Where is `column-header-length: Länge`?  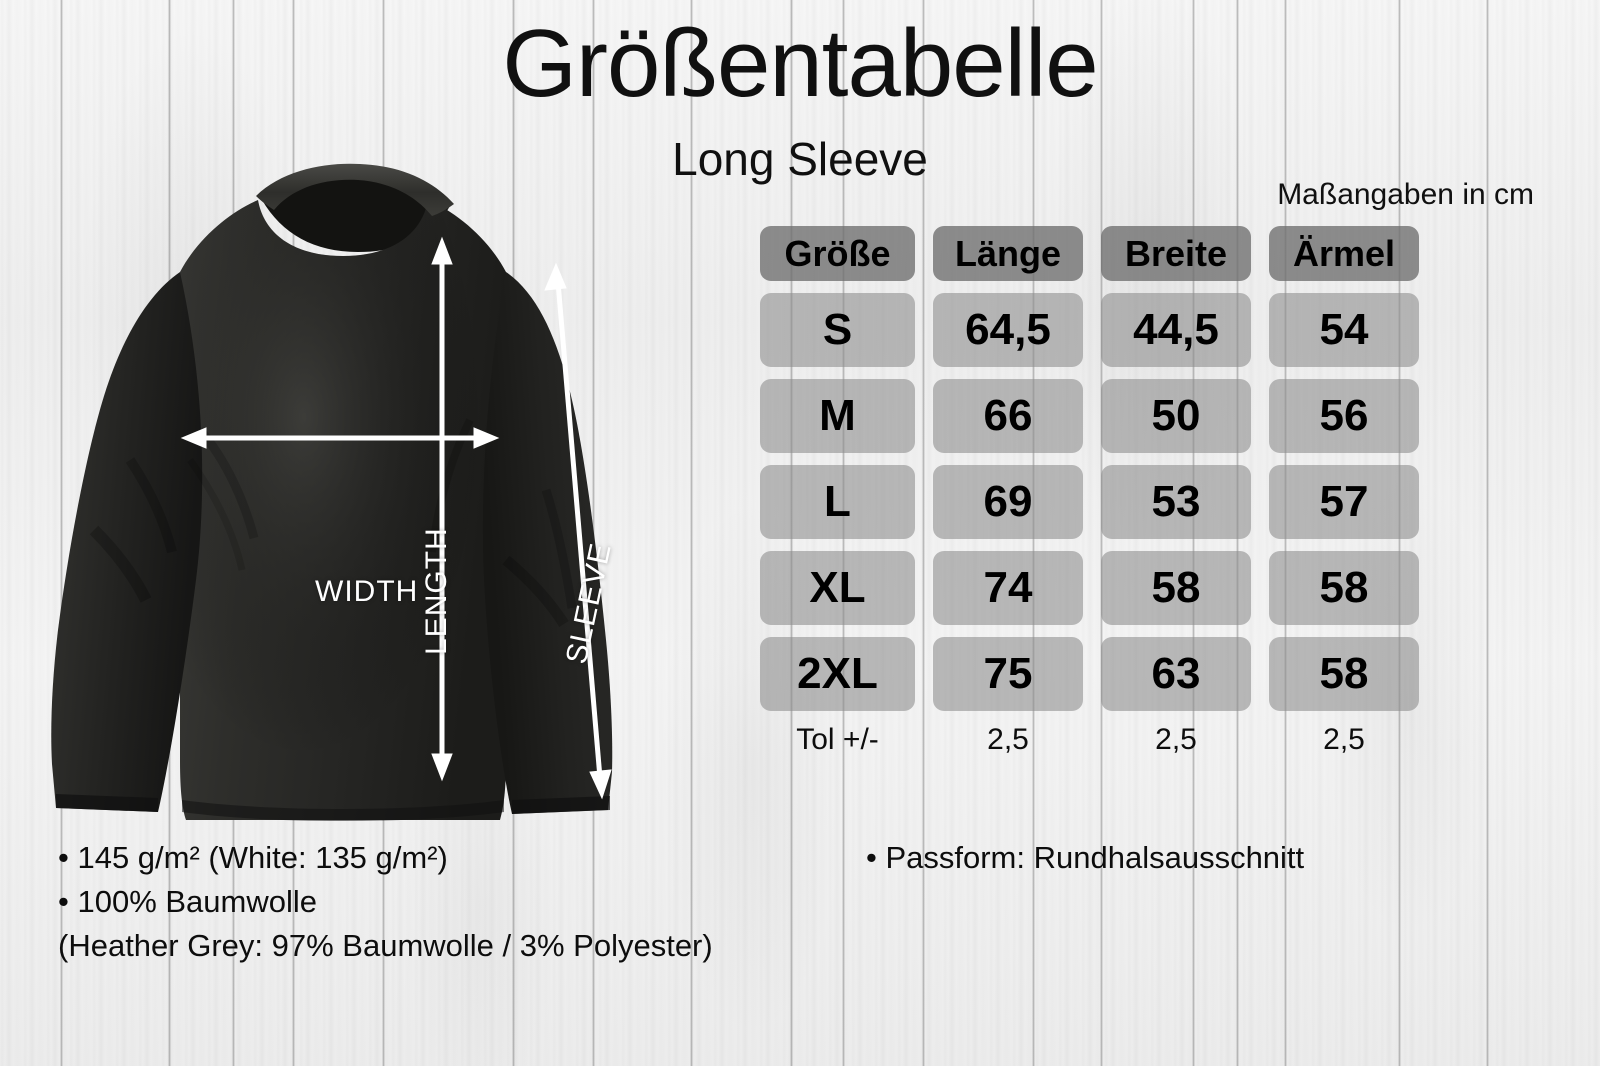
column-header-length: Länge is located at coordinates (1008, 253).